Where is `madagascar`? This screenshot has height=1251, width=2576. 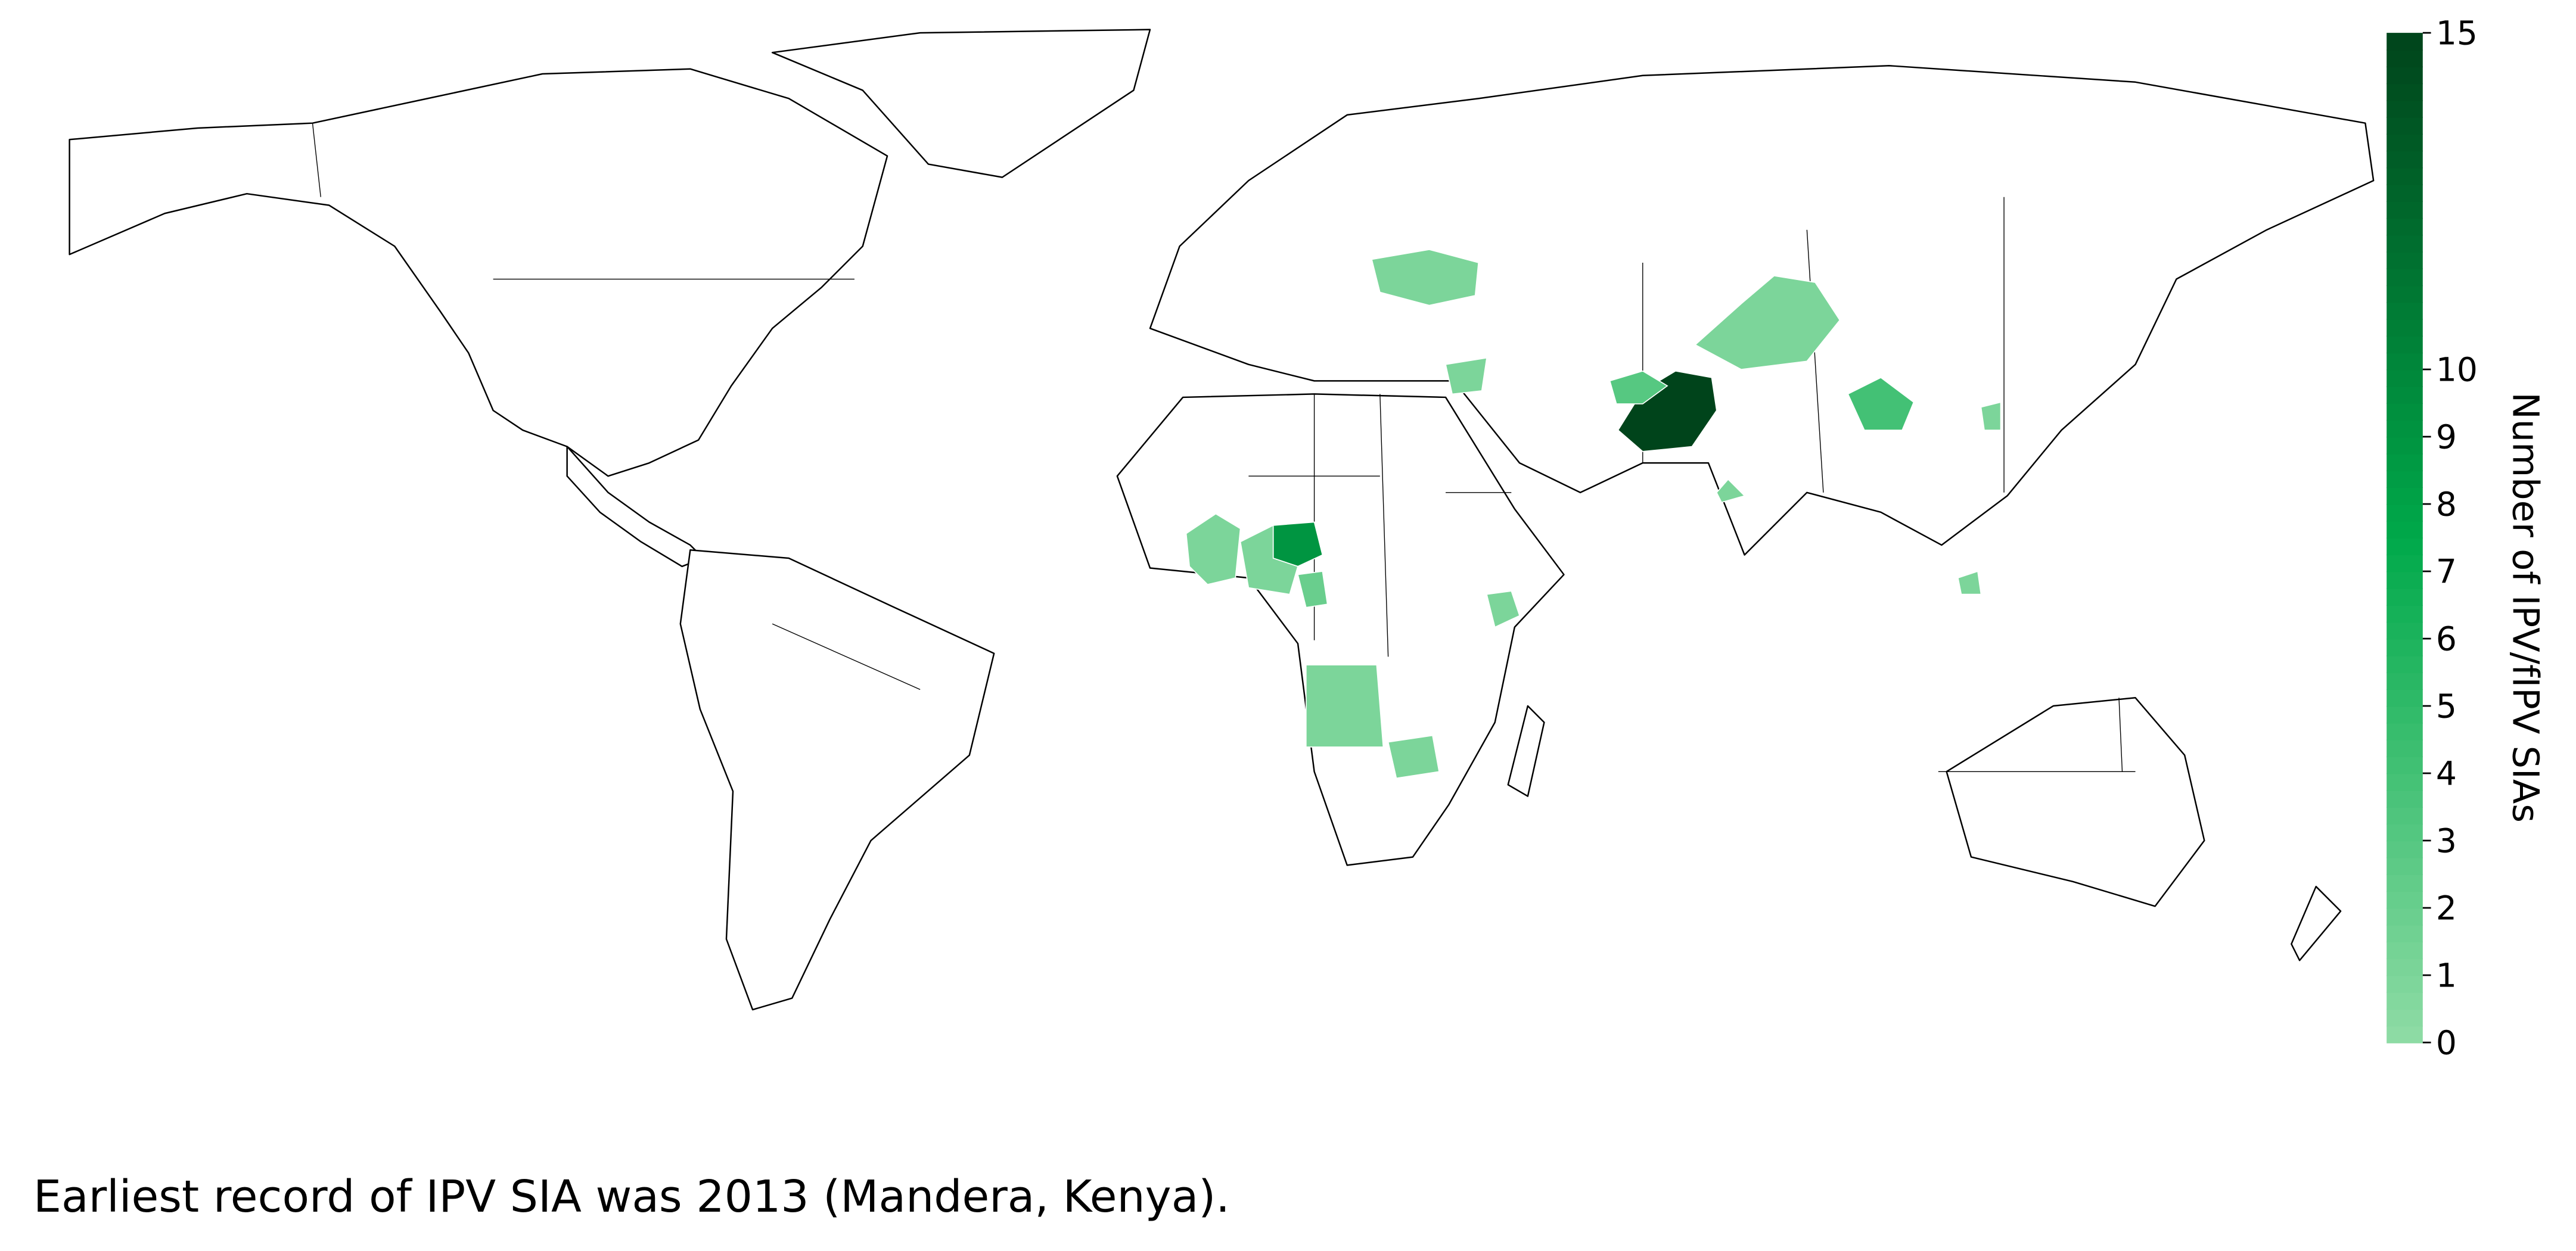 madagascar is located at coordinates (1526, 751).